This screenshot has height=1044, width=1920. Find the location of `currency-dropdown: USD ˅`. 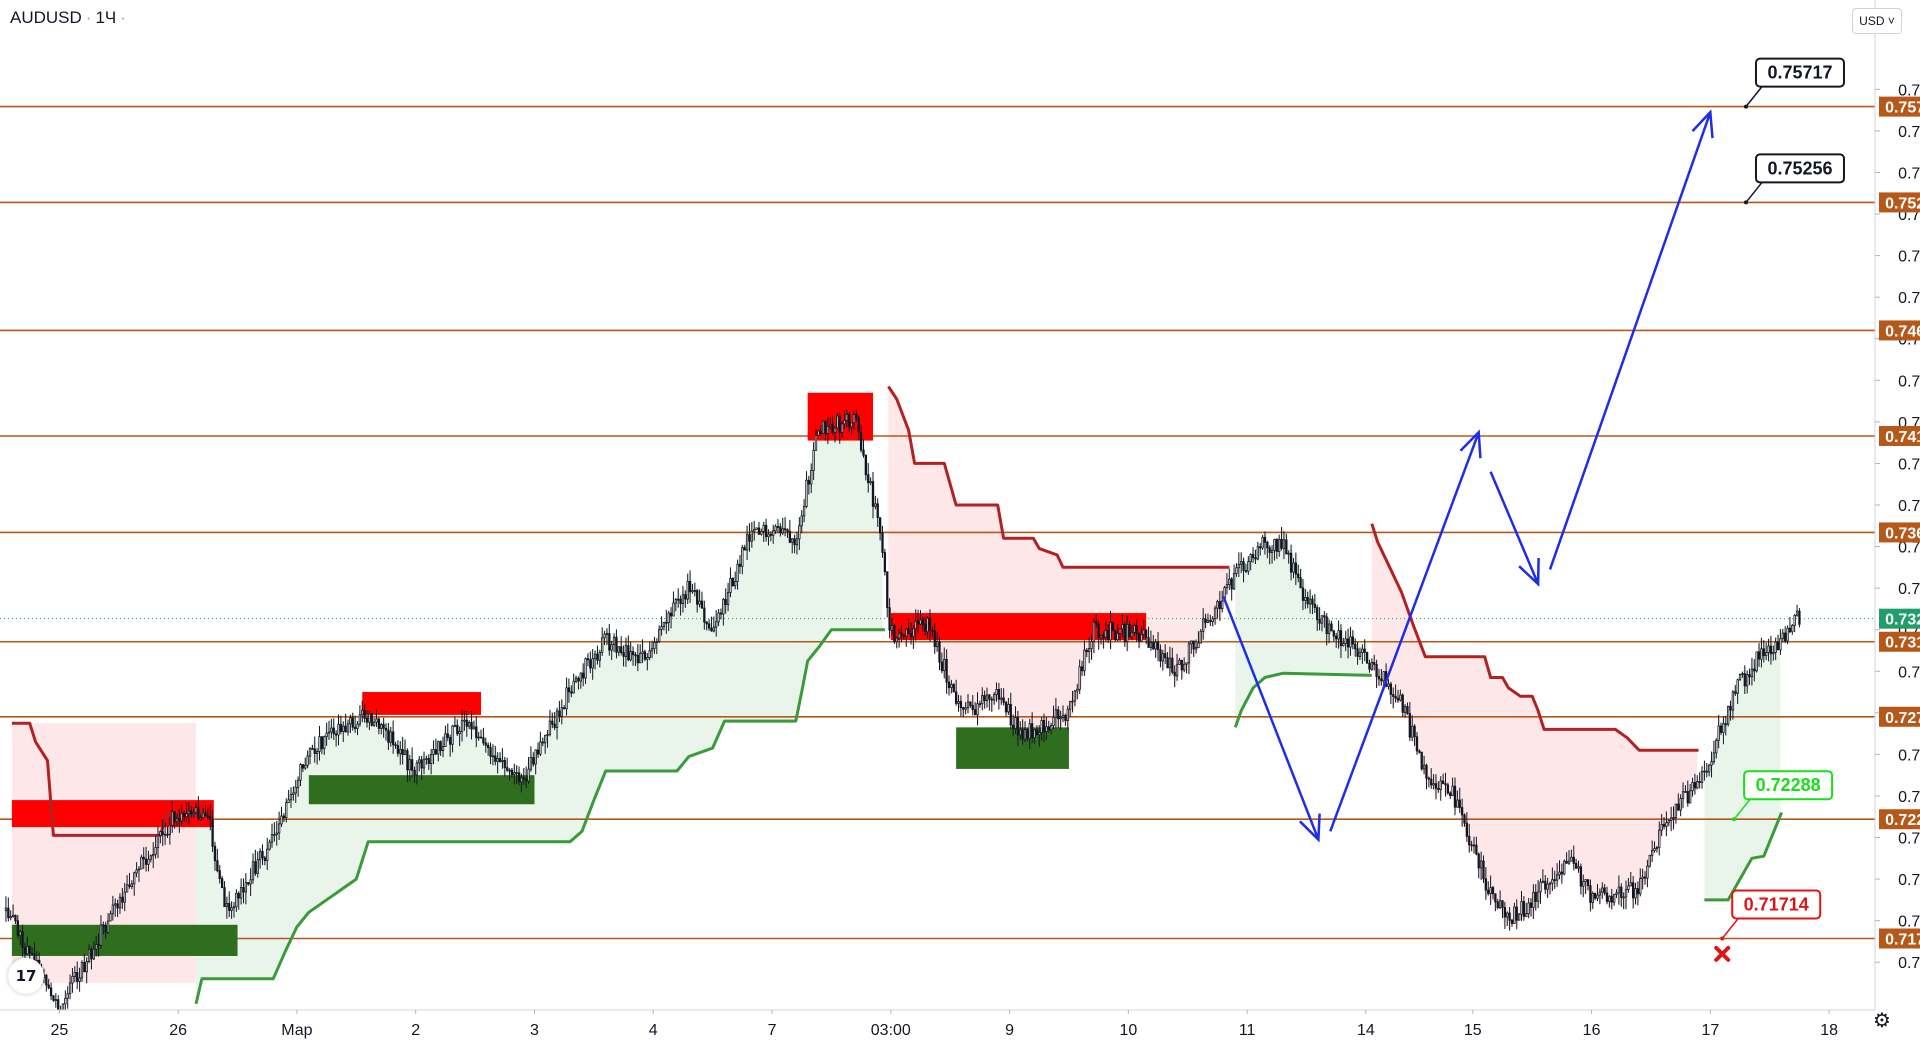

currency-dropdown: USD ˅ is located at coordinates (1877, 21).